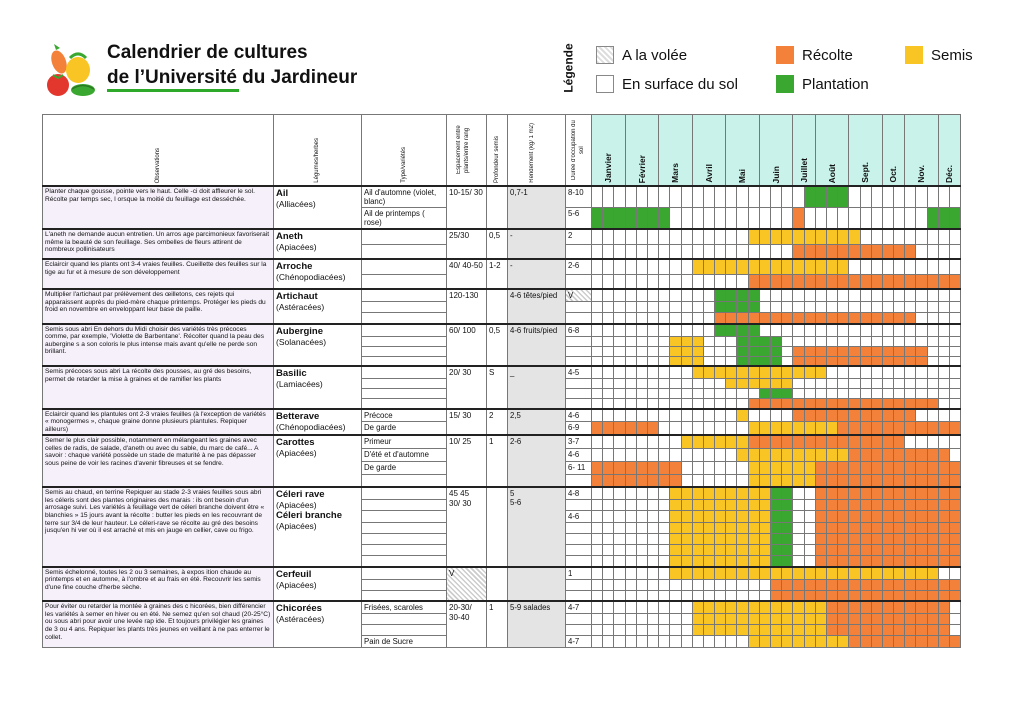 The image size is (1024, 724). I want to click on depth-cell: 1-2, so click(497, 274).